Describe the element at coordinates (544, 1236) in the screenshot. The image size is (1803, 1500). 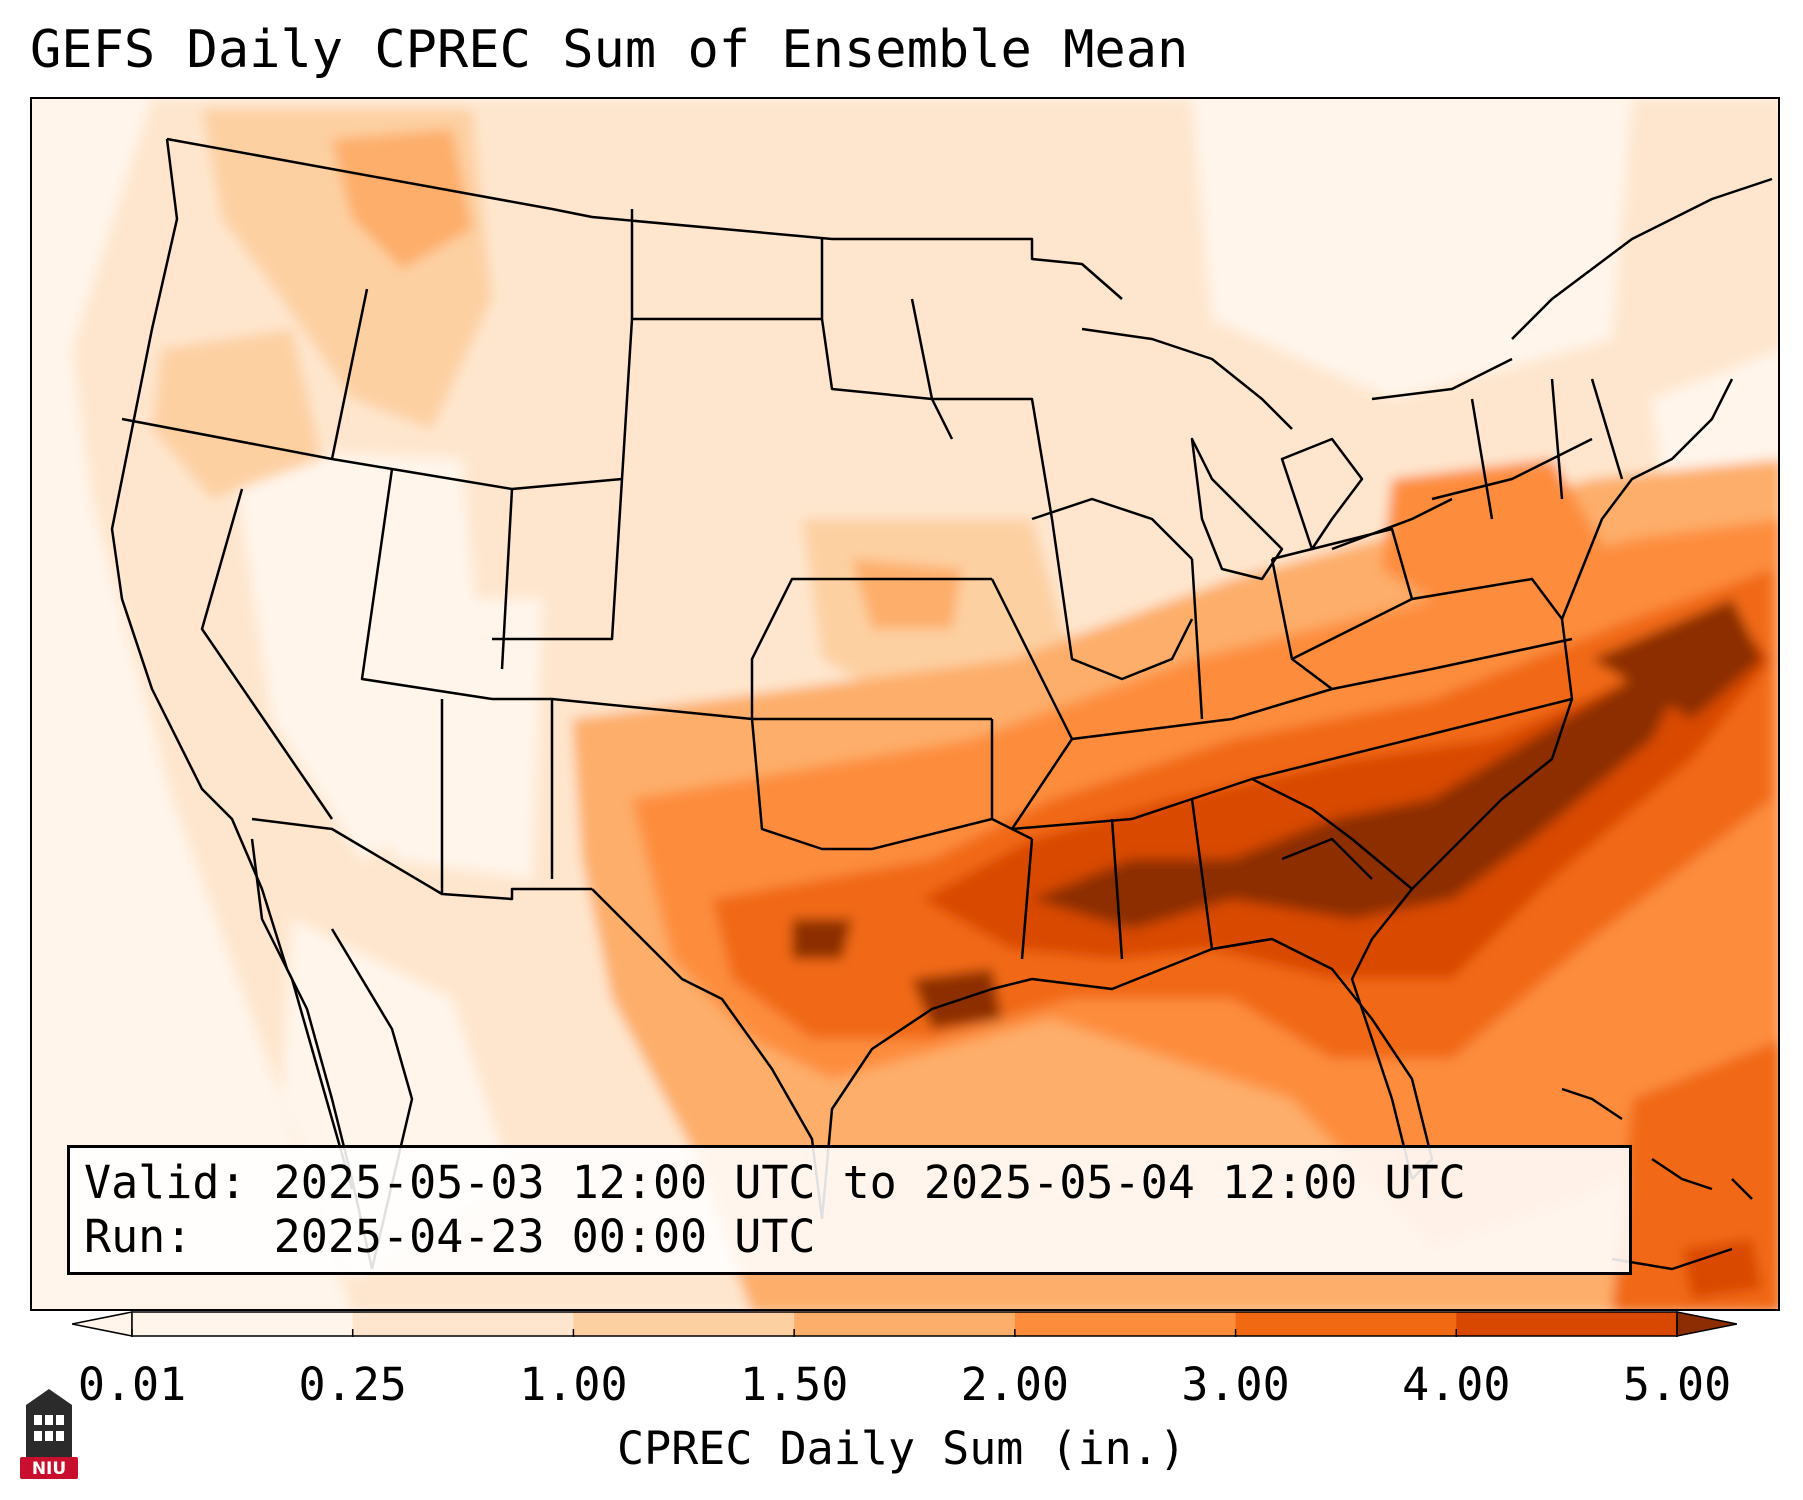
I see `run-value: 2025-04-23 00:00 UTC` at that location.